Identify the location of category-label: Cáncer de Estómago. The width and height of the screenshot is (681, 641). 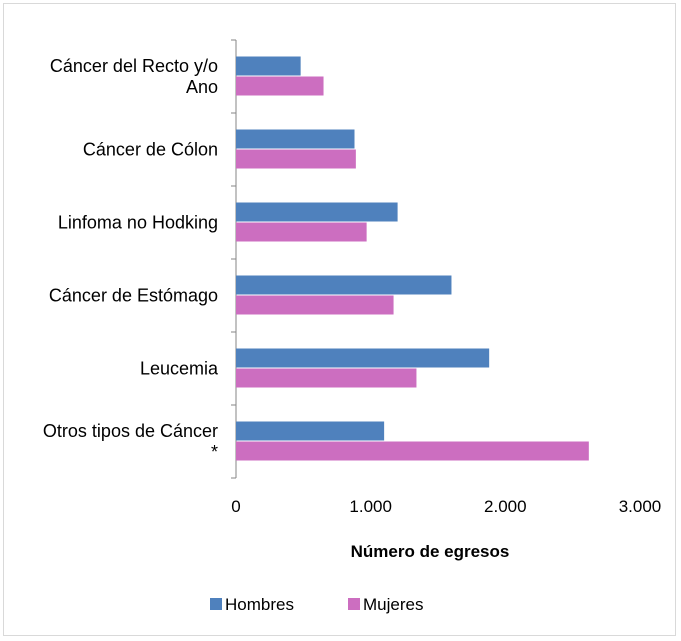
(133, 296).